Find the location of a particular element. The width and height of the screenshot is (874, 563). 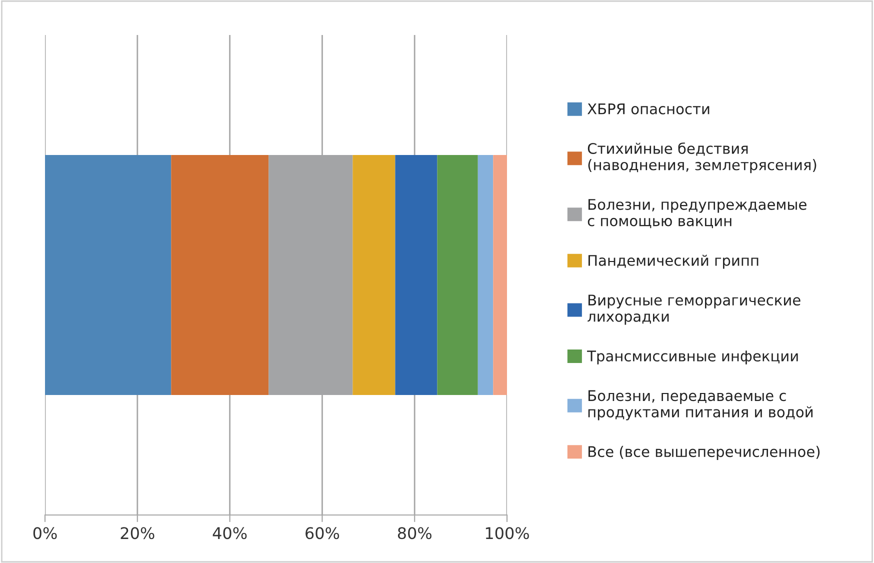

x-tick-label: 80% is located at coordinates (415, 533).